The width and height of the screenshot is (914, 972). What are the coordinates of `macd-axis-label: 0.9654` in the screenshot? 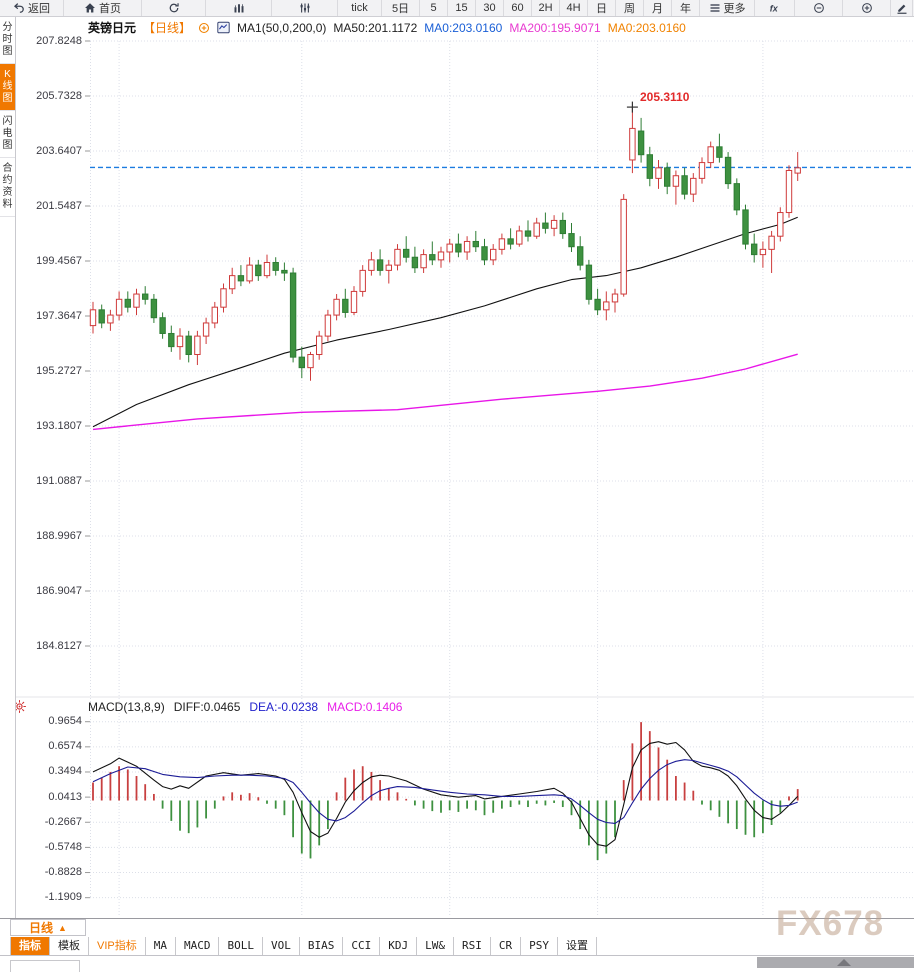 It's located at (65, 721).